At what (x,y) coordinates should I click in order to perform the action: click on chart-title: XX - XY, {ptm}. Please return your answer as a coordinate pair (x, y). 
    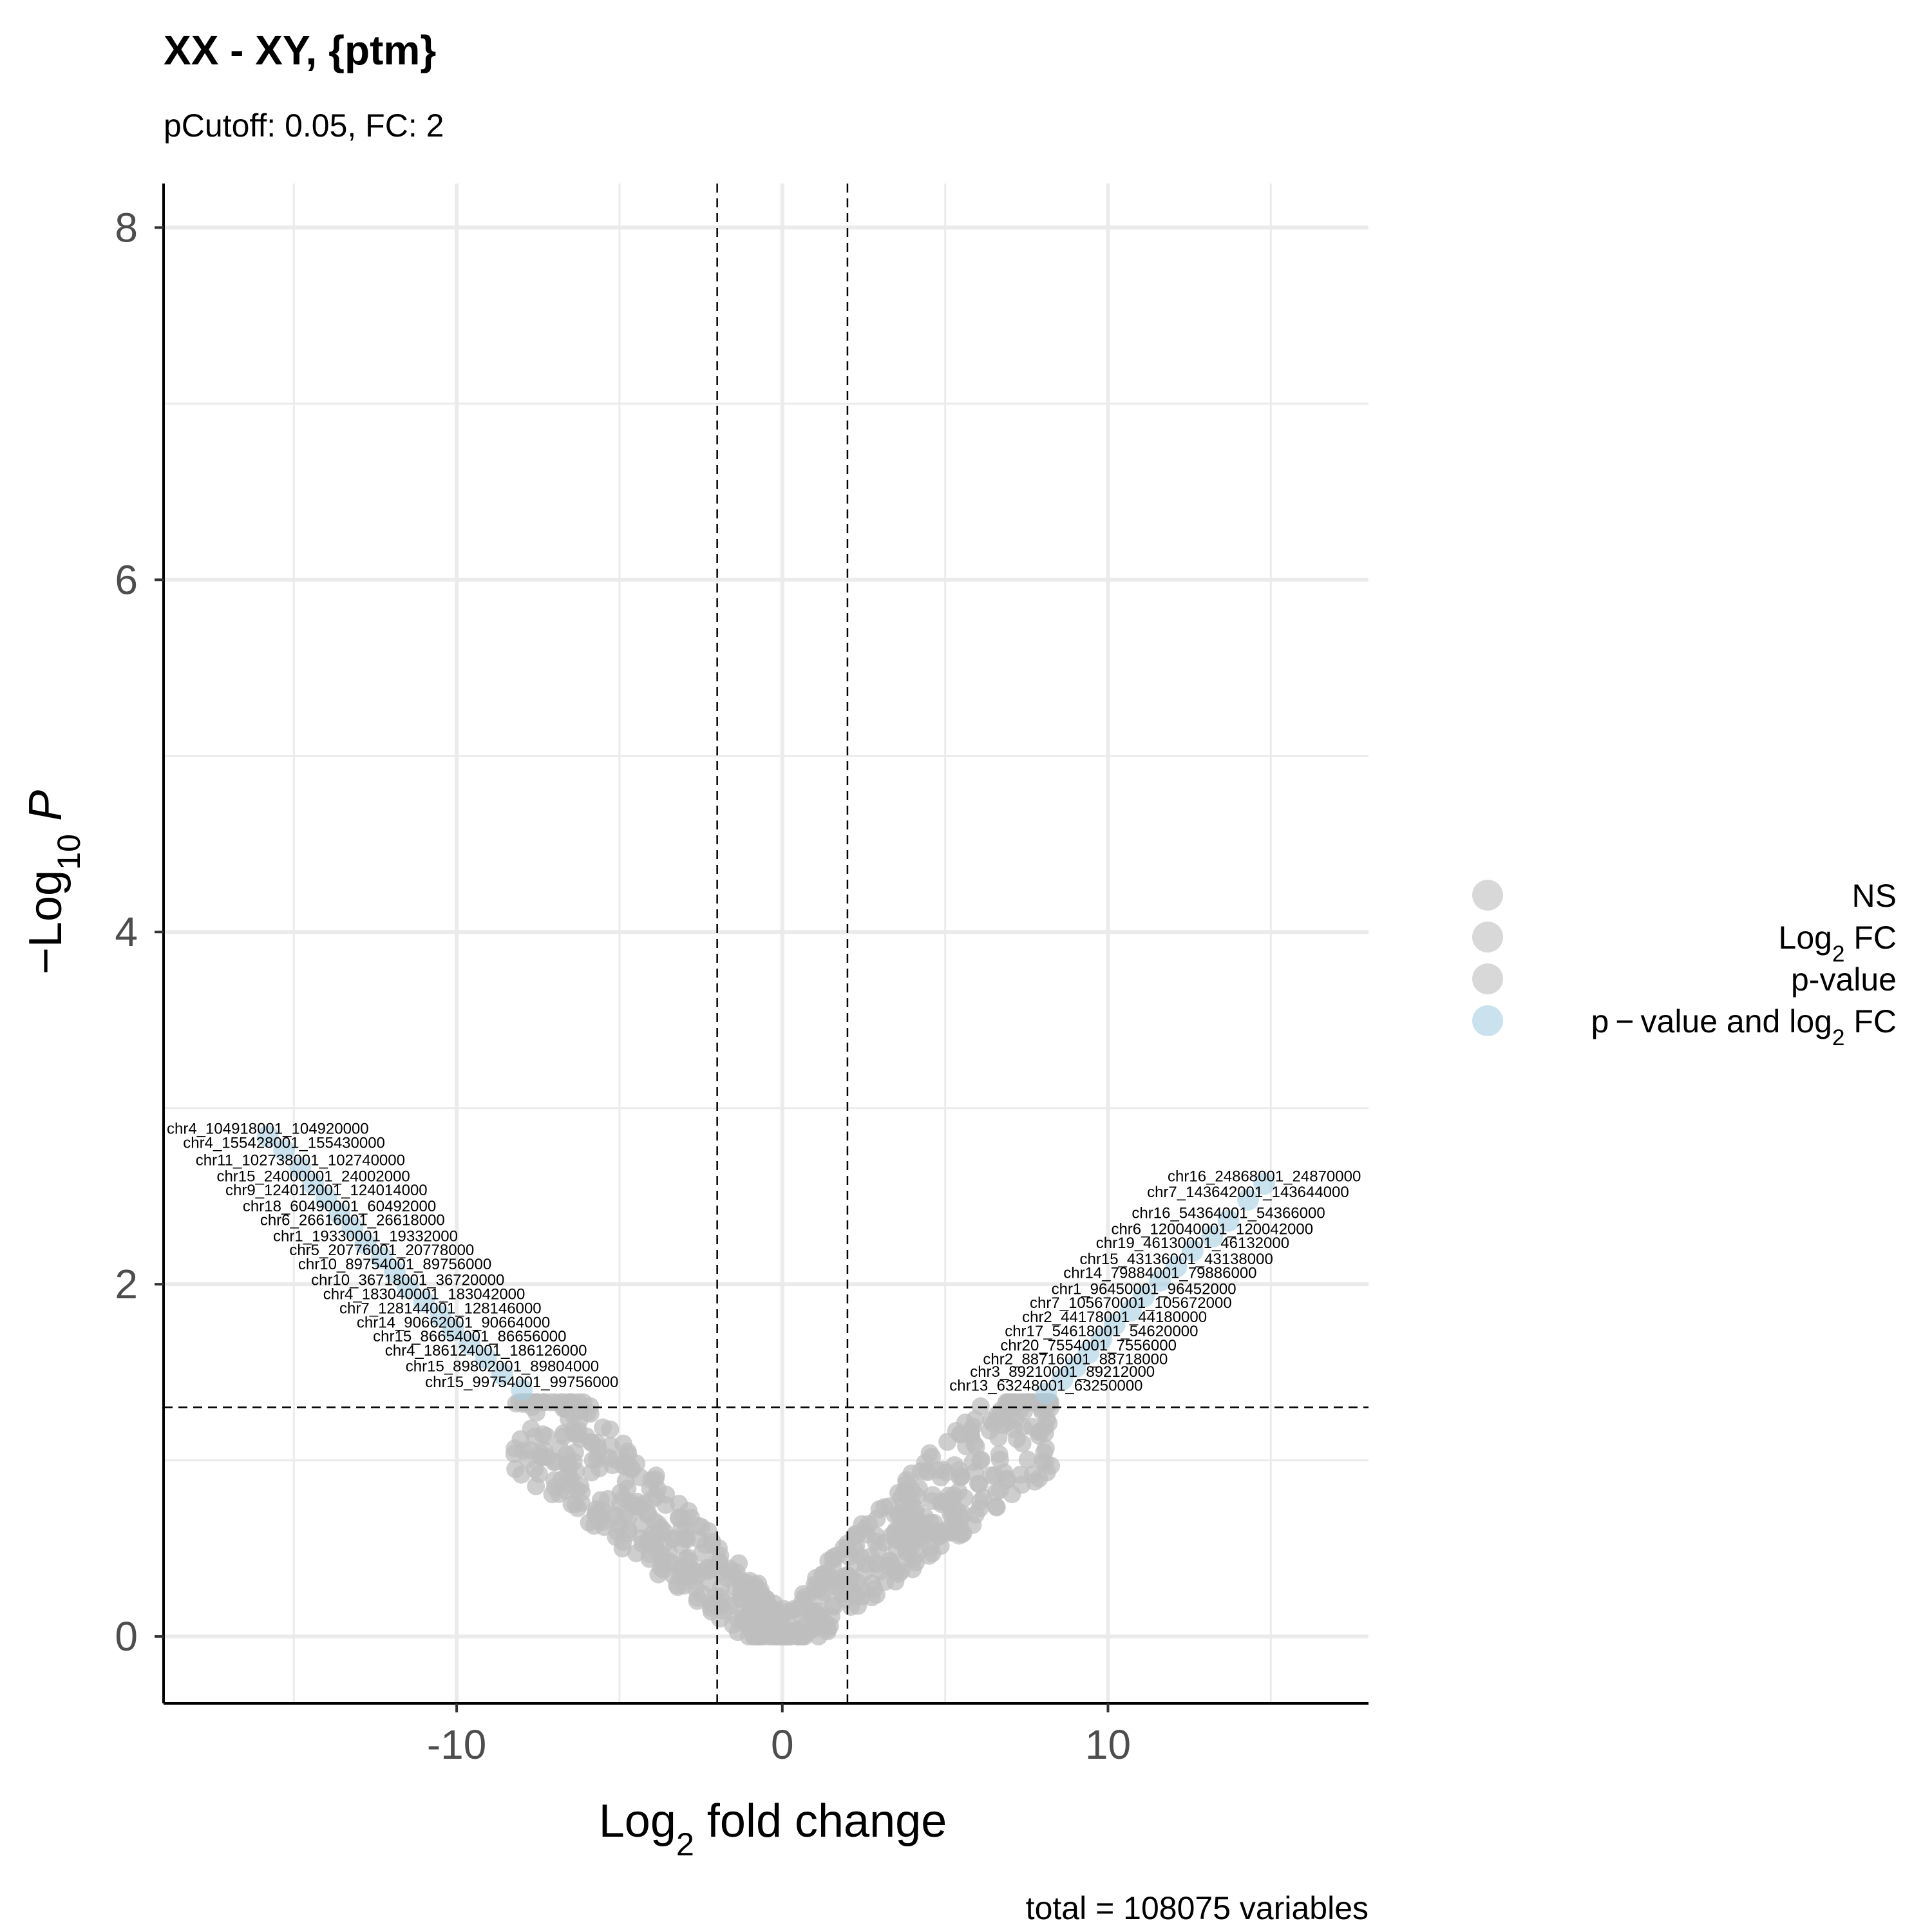
    Looking at the image, I should click on (300, 50).